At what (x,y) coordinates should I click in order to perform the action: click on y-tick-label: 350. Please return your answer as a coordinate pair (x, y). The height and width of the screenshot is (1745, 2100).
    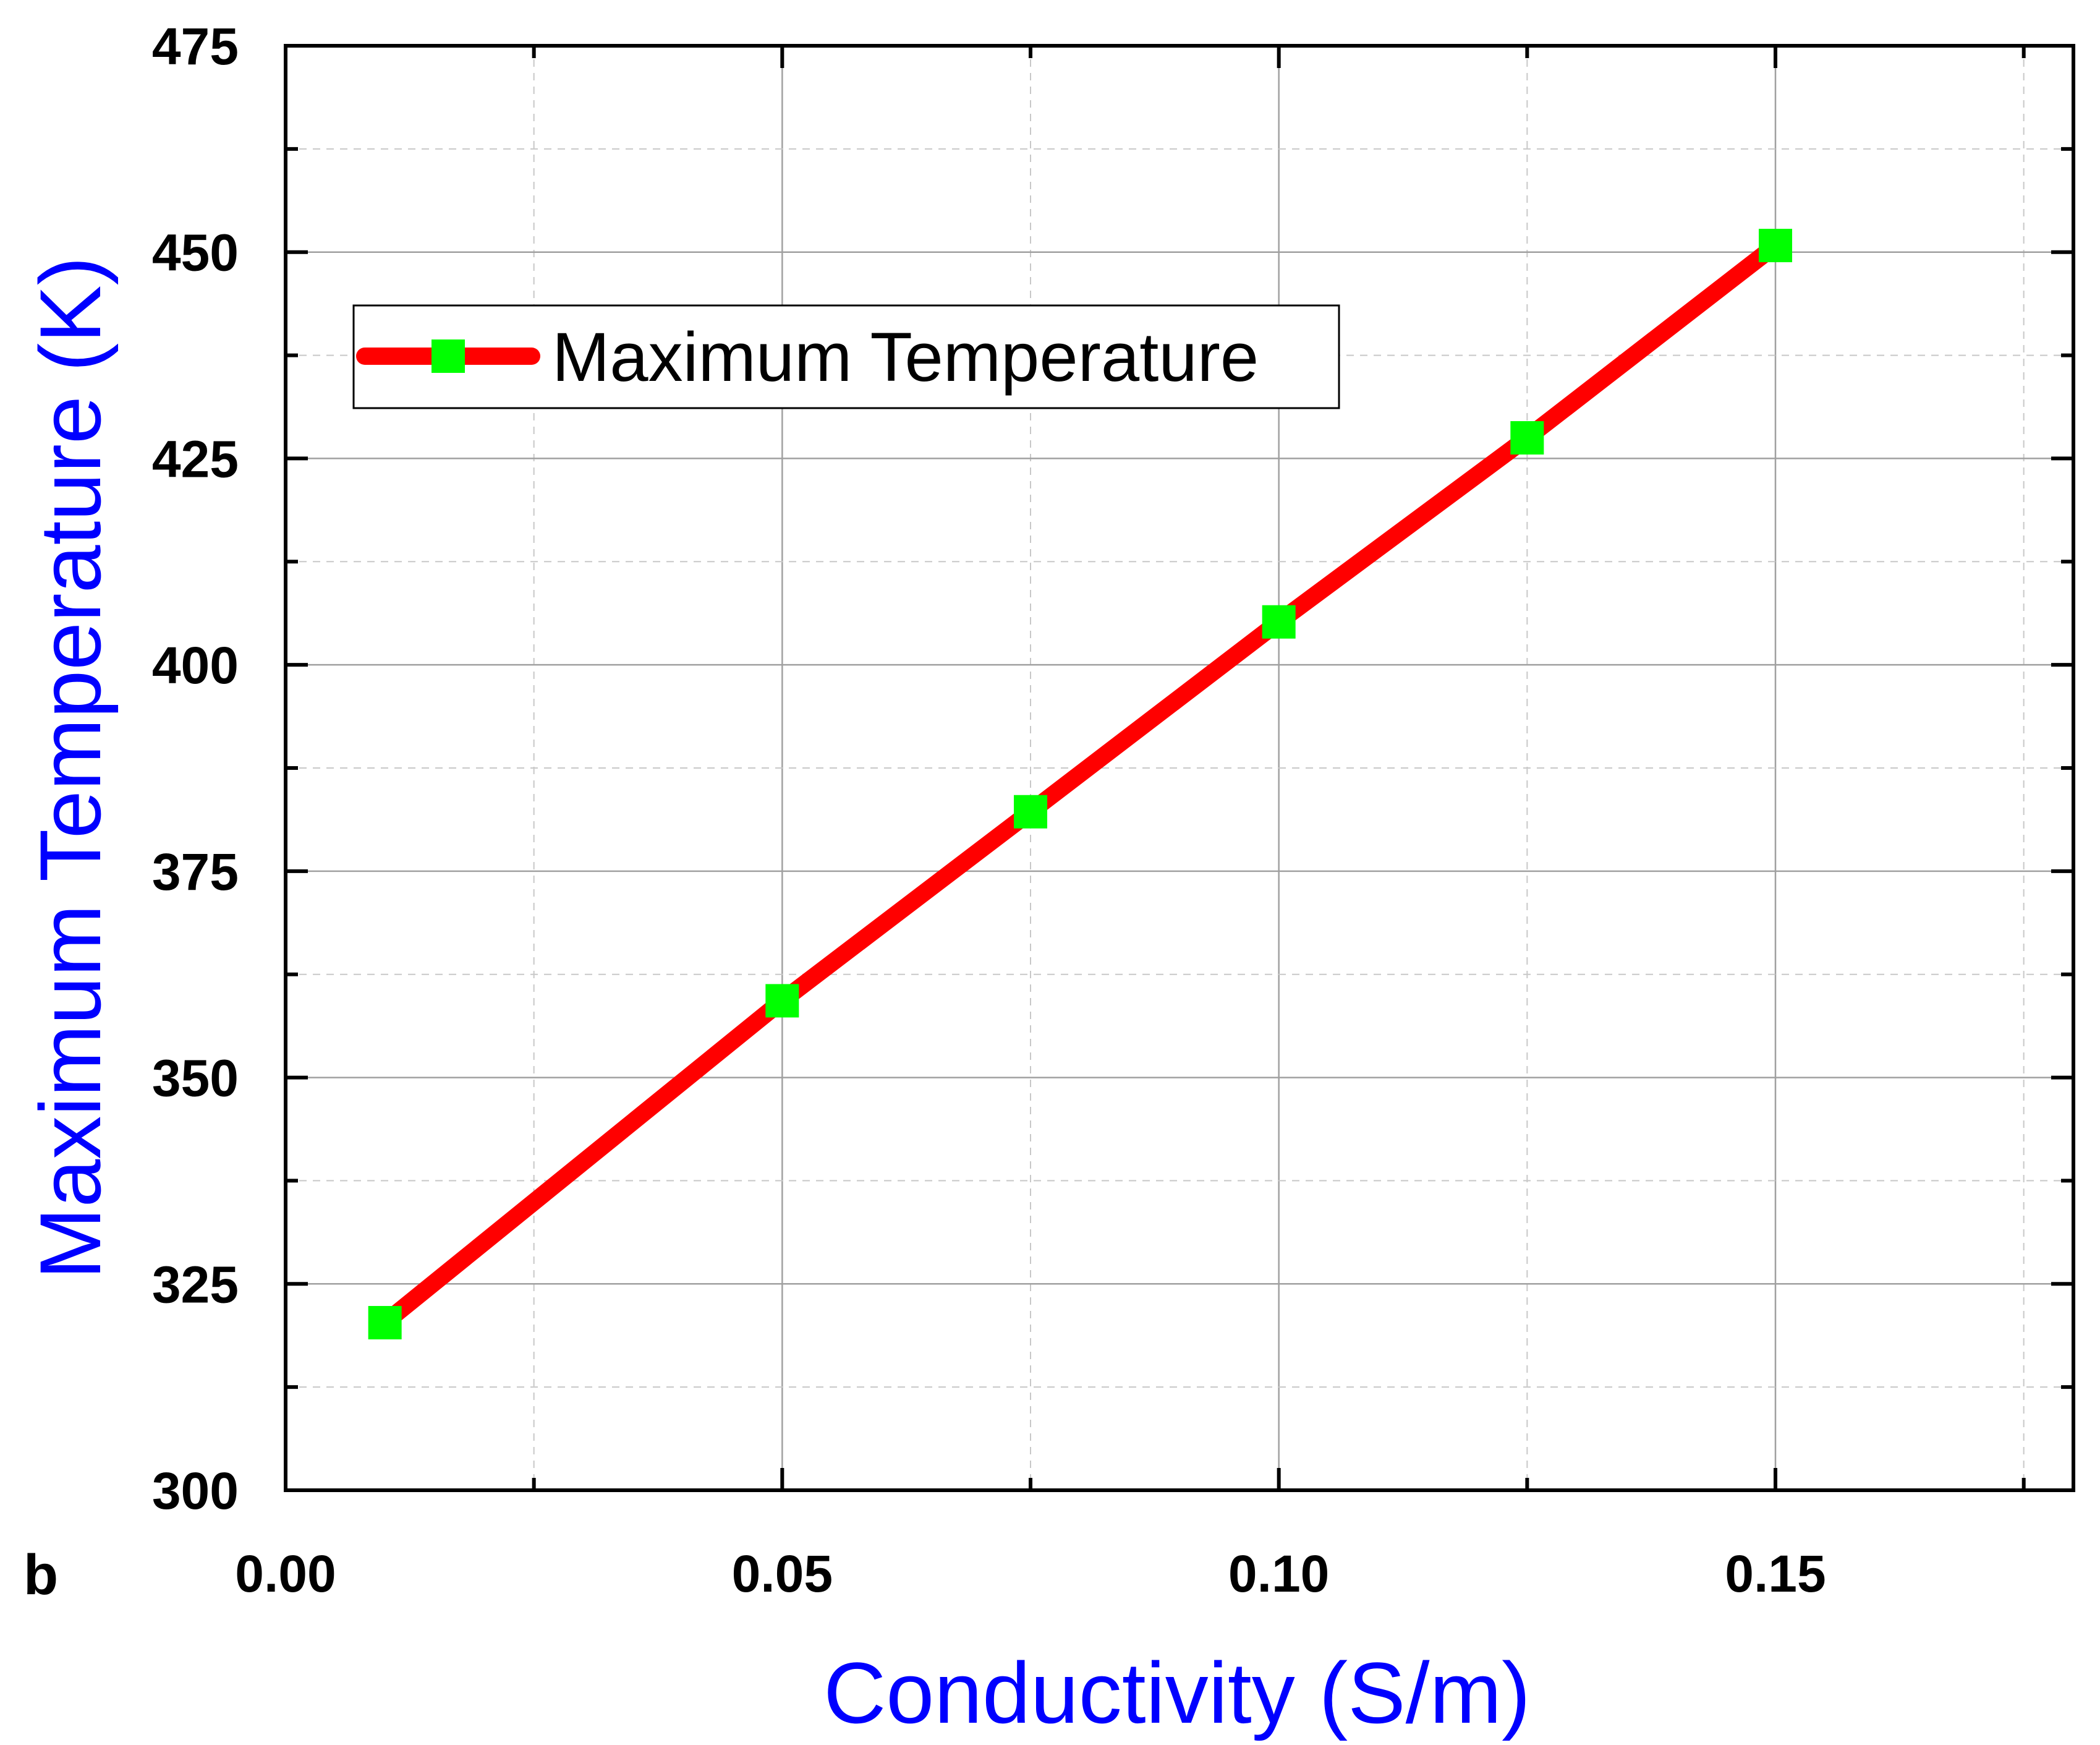
    Looking at the image, I should click on (195, 1078).